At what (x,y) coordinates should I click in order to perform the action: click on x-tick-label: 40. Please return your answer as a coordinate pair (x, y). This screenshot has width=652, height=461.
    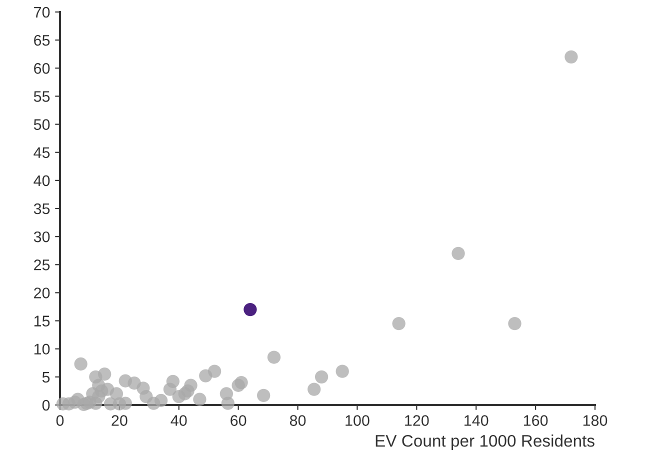
    Looking at the image, I should click on (178, 420).